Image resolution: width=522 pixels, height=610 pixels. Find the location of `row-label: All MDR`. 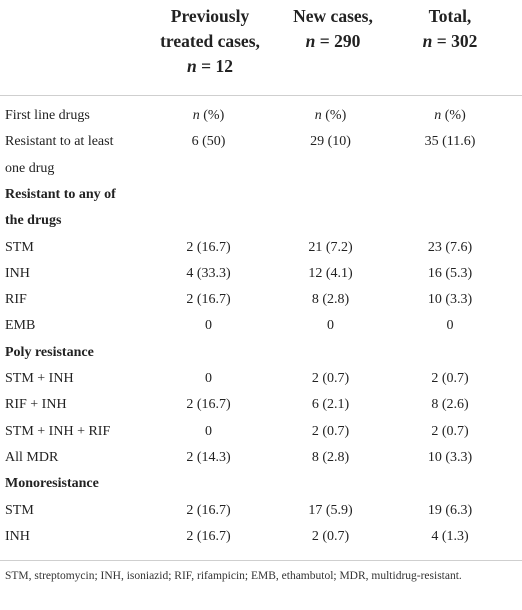

row-label: All MDR is located at coordinates (32, 457).